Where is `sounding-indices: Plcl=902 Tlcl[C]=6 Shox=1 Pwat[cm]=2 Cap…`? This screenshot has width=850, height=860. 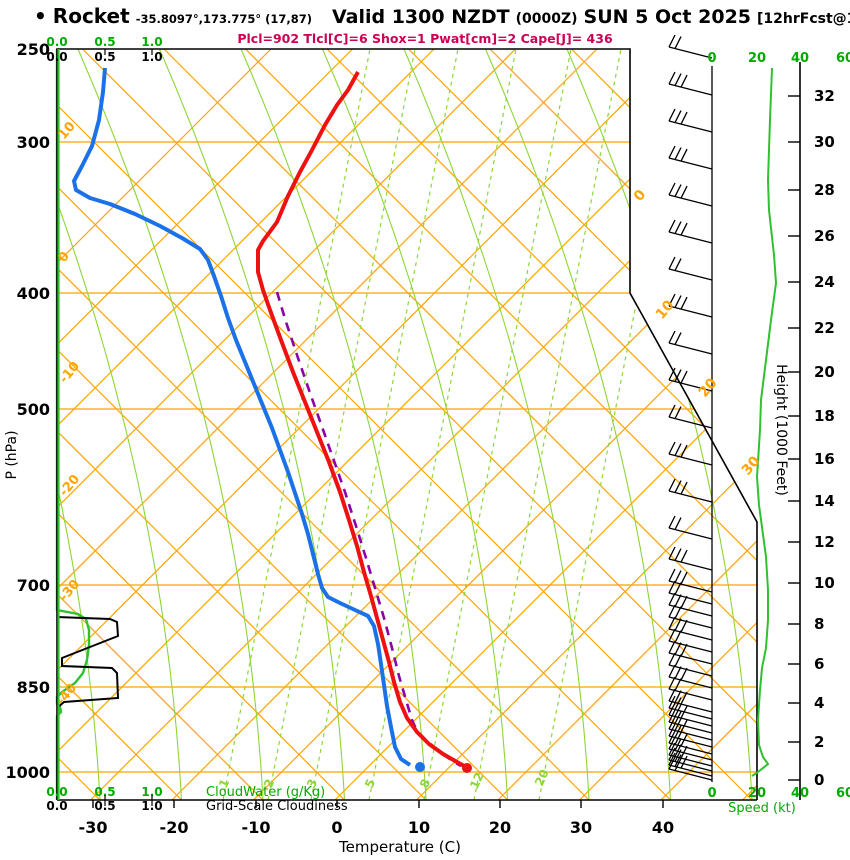 sounding-indices: Plcl=902 Tlcl[C]=6 Shox=1 Pwat[cm]=2 Cap… is located at coordinates (425, 38).